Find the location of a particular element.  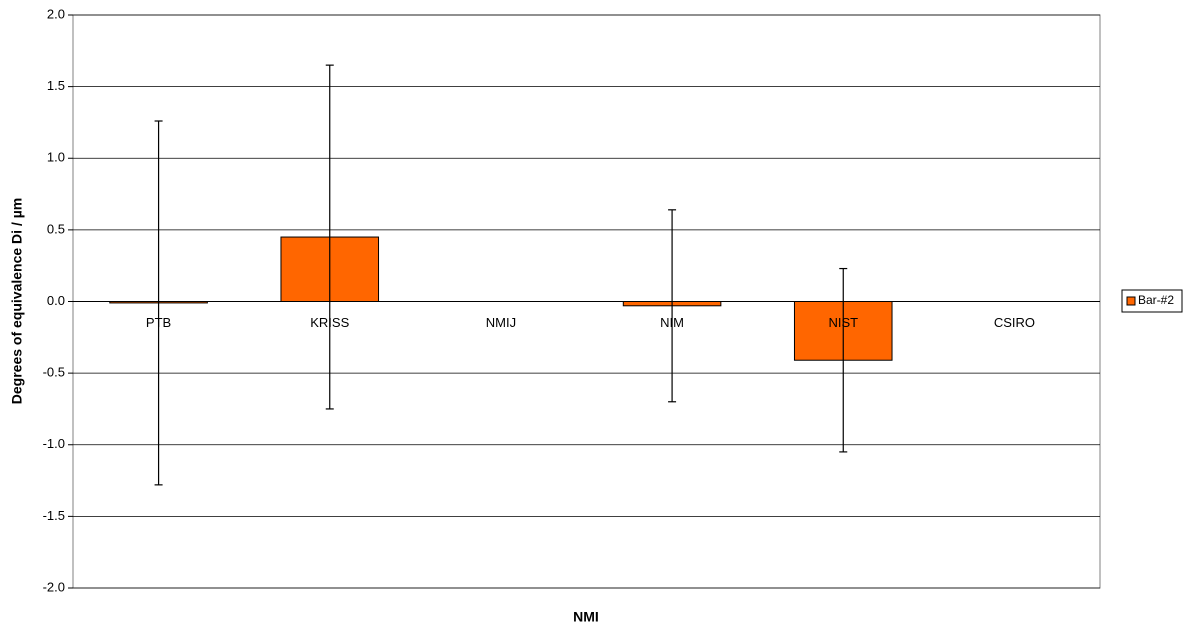

y-tick-label: 0.0 is located at coordinates (56, 300).